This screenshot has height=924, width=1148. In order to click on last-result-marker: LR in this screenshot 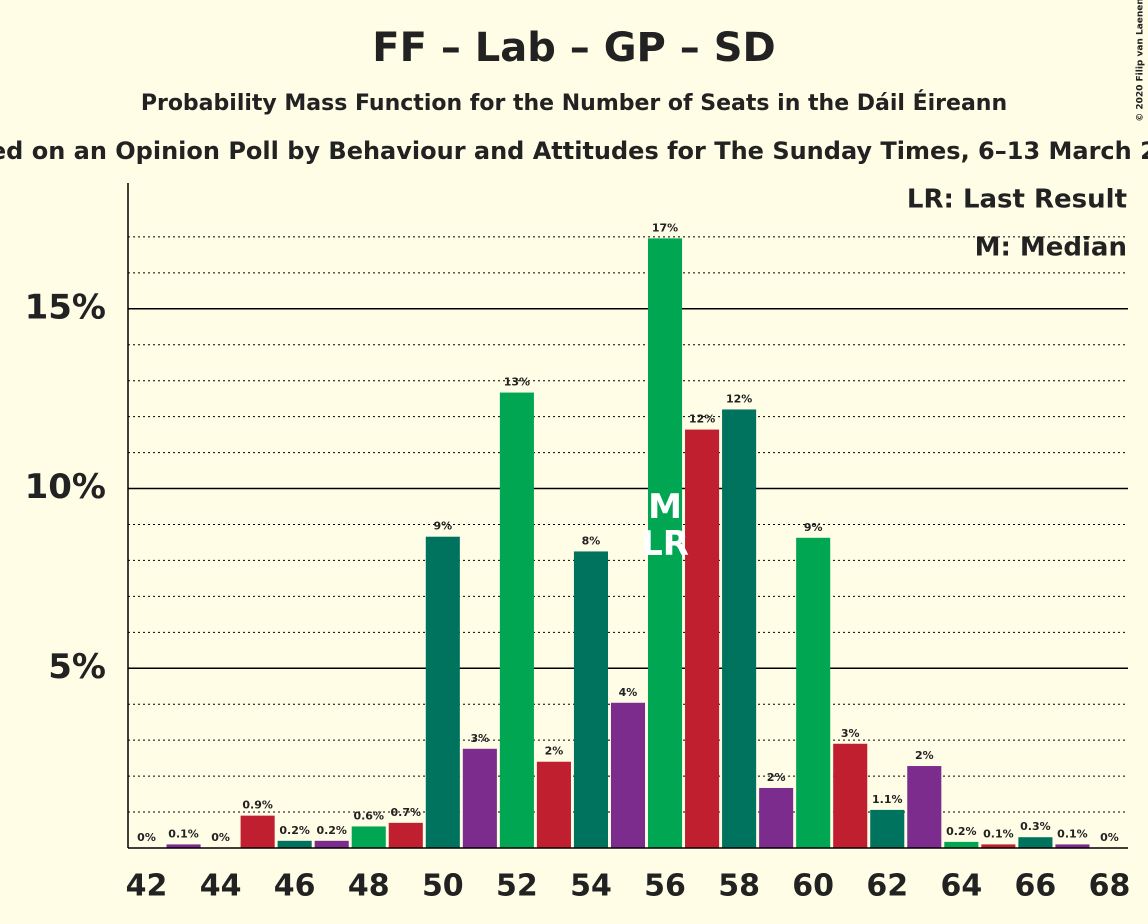, I will do `click(665, 544)`.